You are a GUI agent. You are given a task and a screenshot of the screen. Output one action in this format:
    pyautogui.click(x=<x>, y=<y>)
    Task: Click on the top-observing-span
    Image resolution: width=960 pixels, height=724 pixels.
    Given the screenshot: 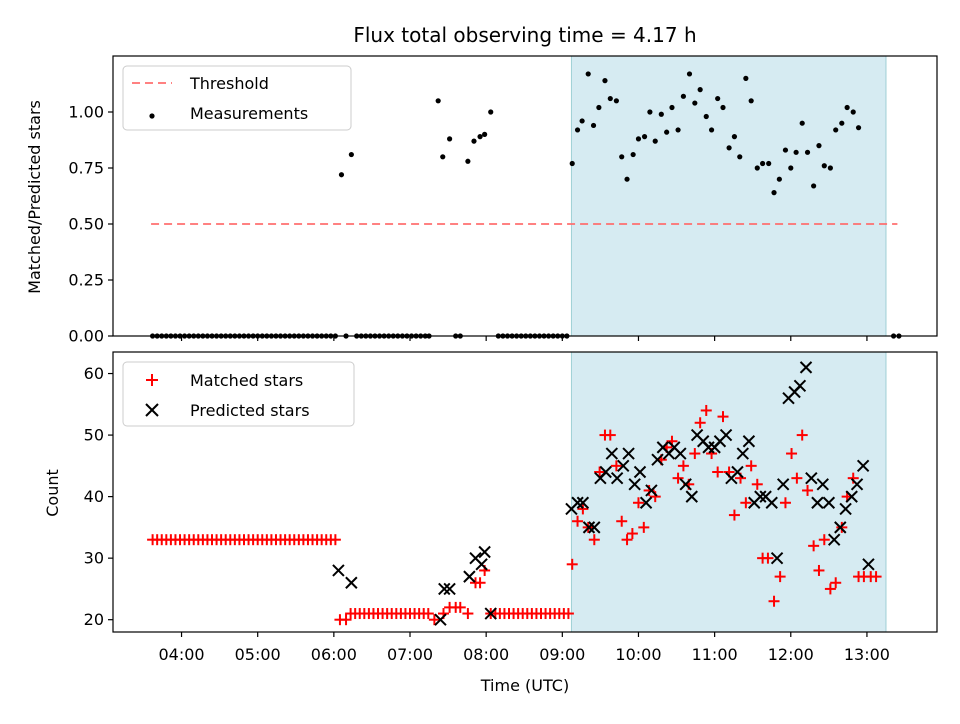 What is the action you would take?
    pyautogui.click(x=728, y=196)
    